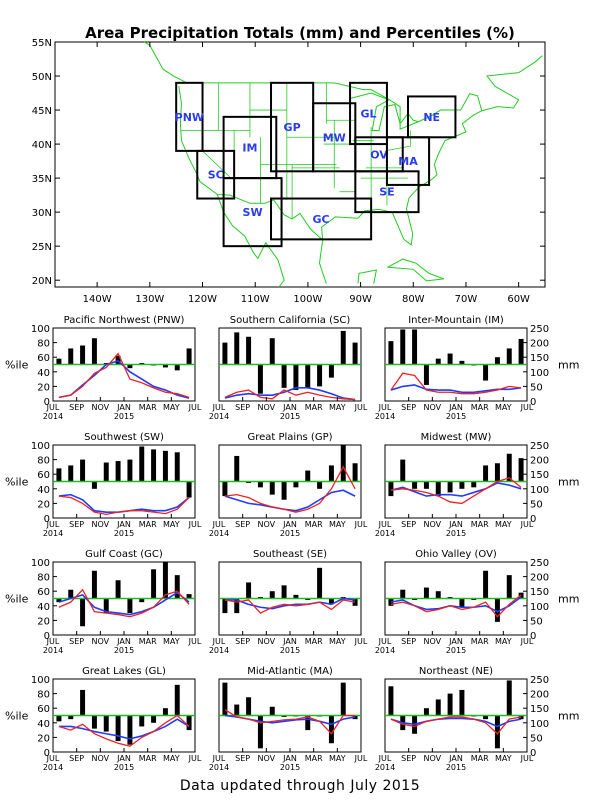 Image resolution: width=600 pixels, height=804 pixels. Describe the element at coordinates (539, 329) in the screenshot. I see `y-tick-label: 250` at that location.